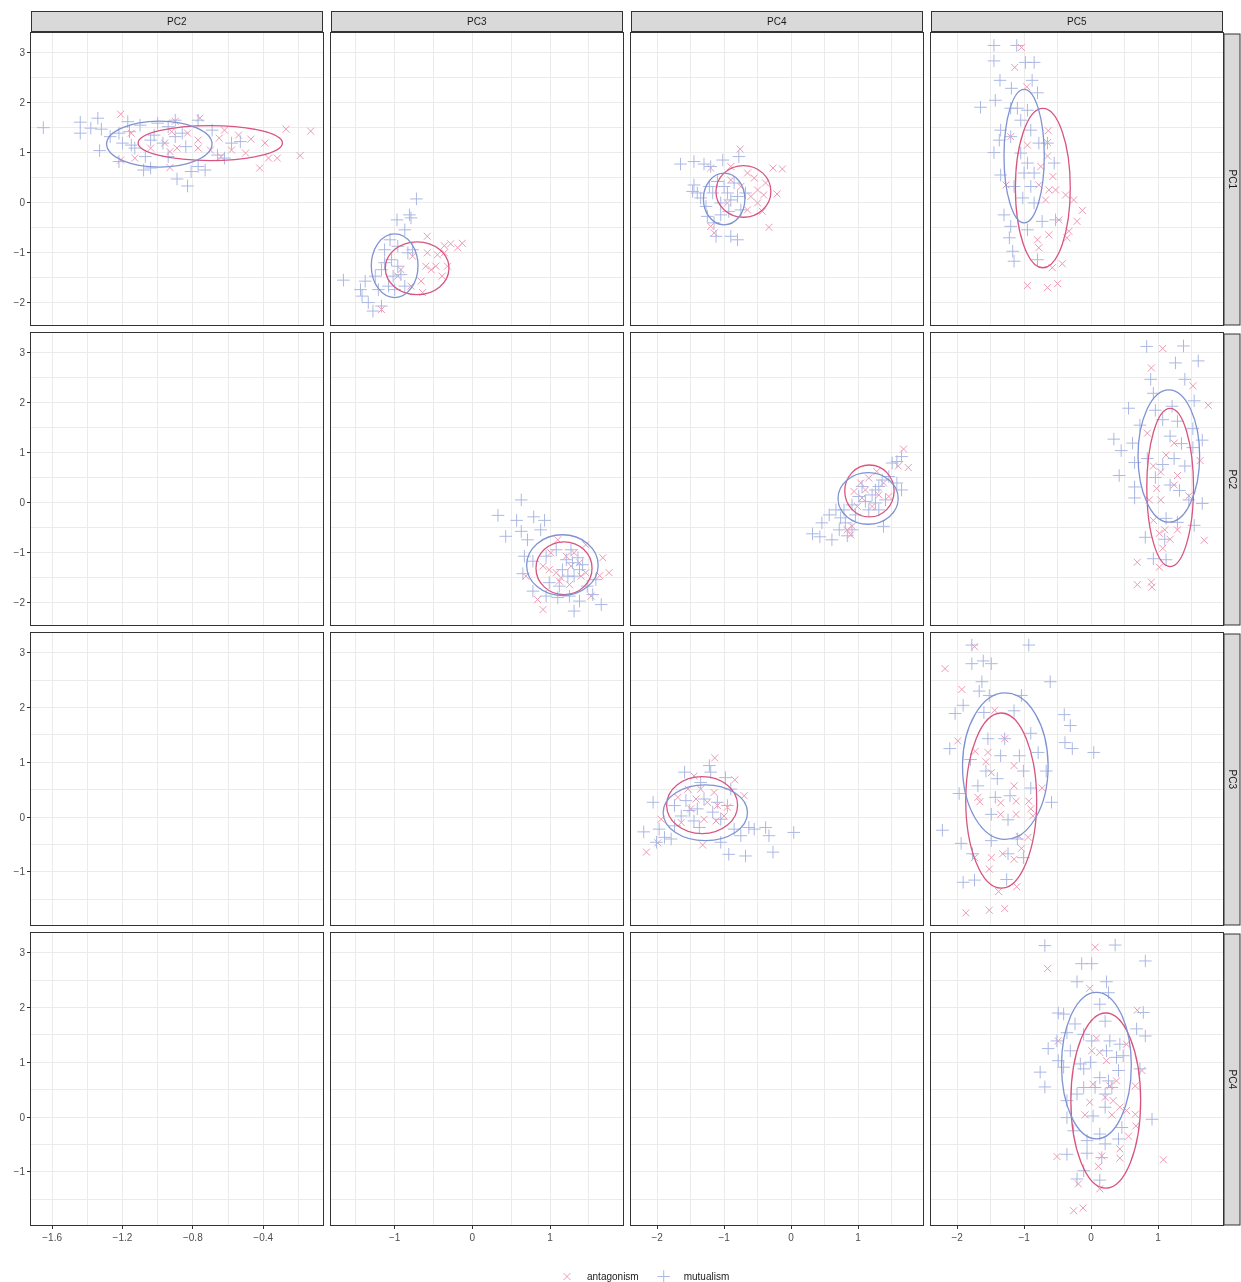  Describe the element at coordinates (1232, 479) in the screenshot. I see `y-axis-title: PC2` at that location.